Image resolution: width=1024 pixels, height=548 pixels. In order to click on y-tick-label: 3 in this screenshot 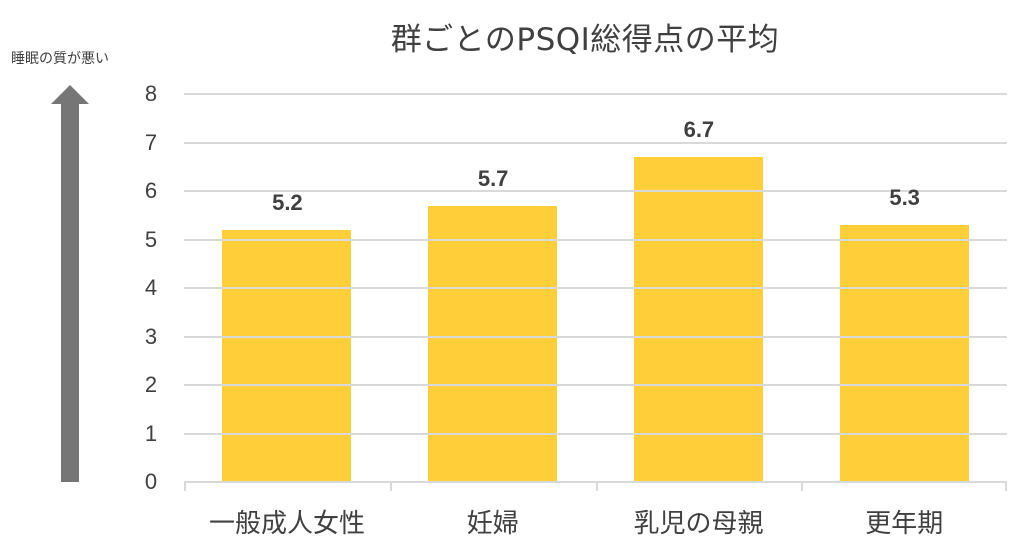, I will do `click(151, 336)`.